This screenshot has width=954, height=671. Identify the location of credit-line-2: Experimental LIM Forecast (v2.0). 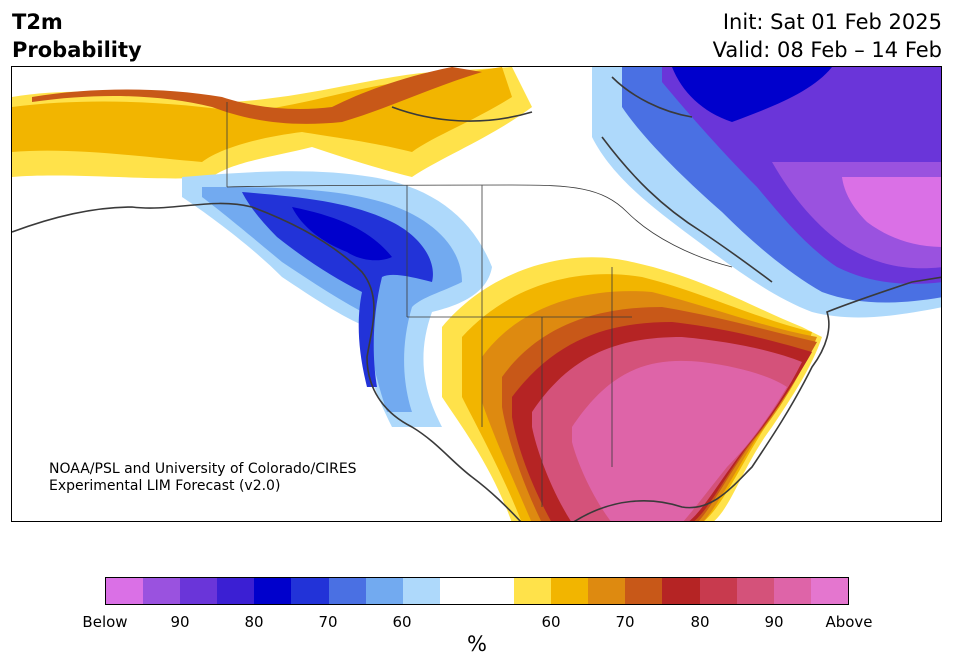
(165, 486).